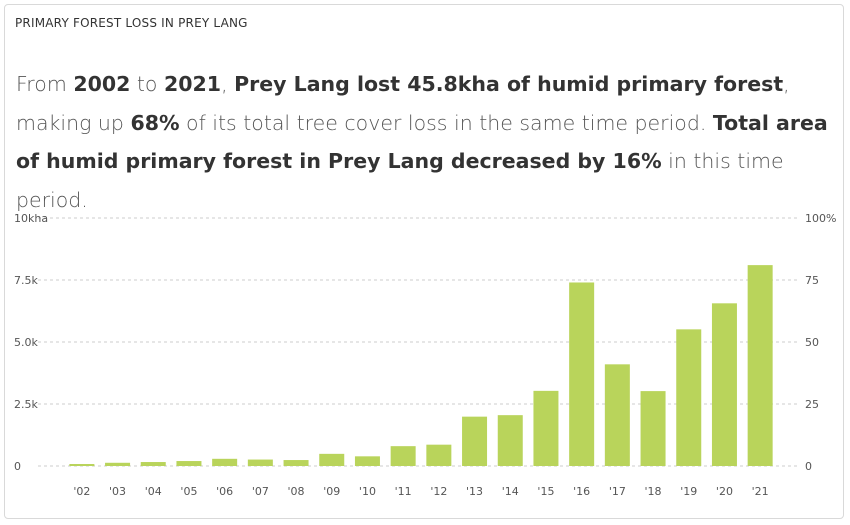 This screenshot has width=850, height=525. Describe the element at coordinates (438, 491) in the screenshot. I see `x-tick-label: '12` at that location.